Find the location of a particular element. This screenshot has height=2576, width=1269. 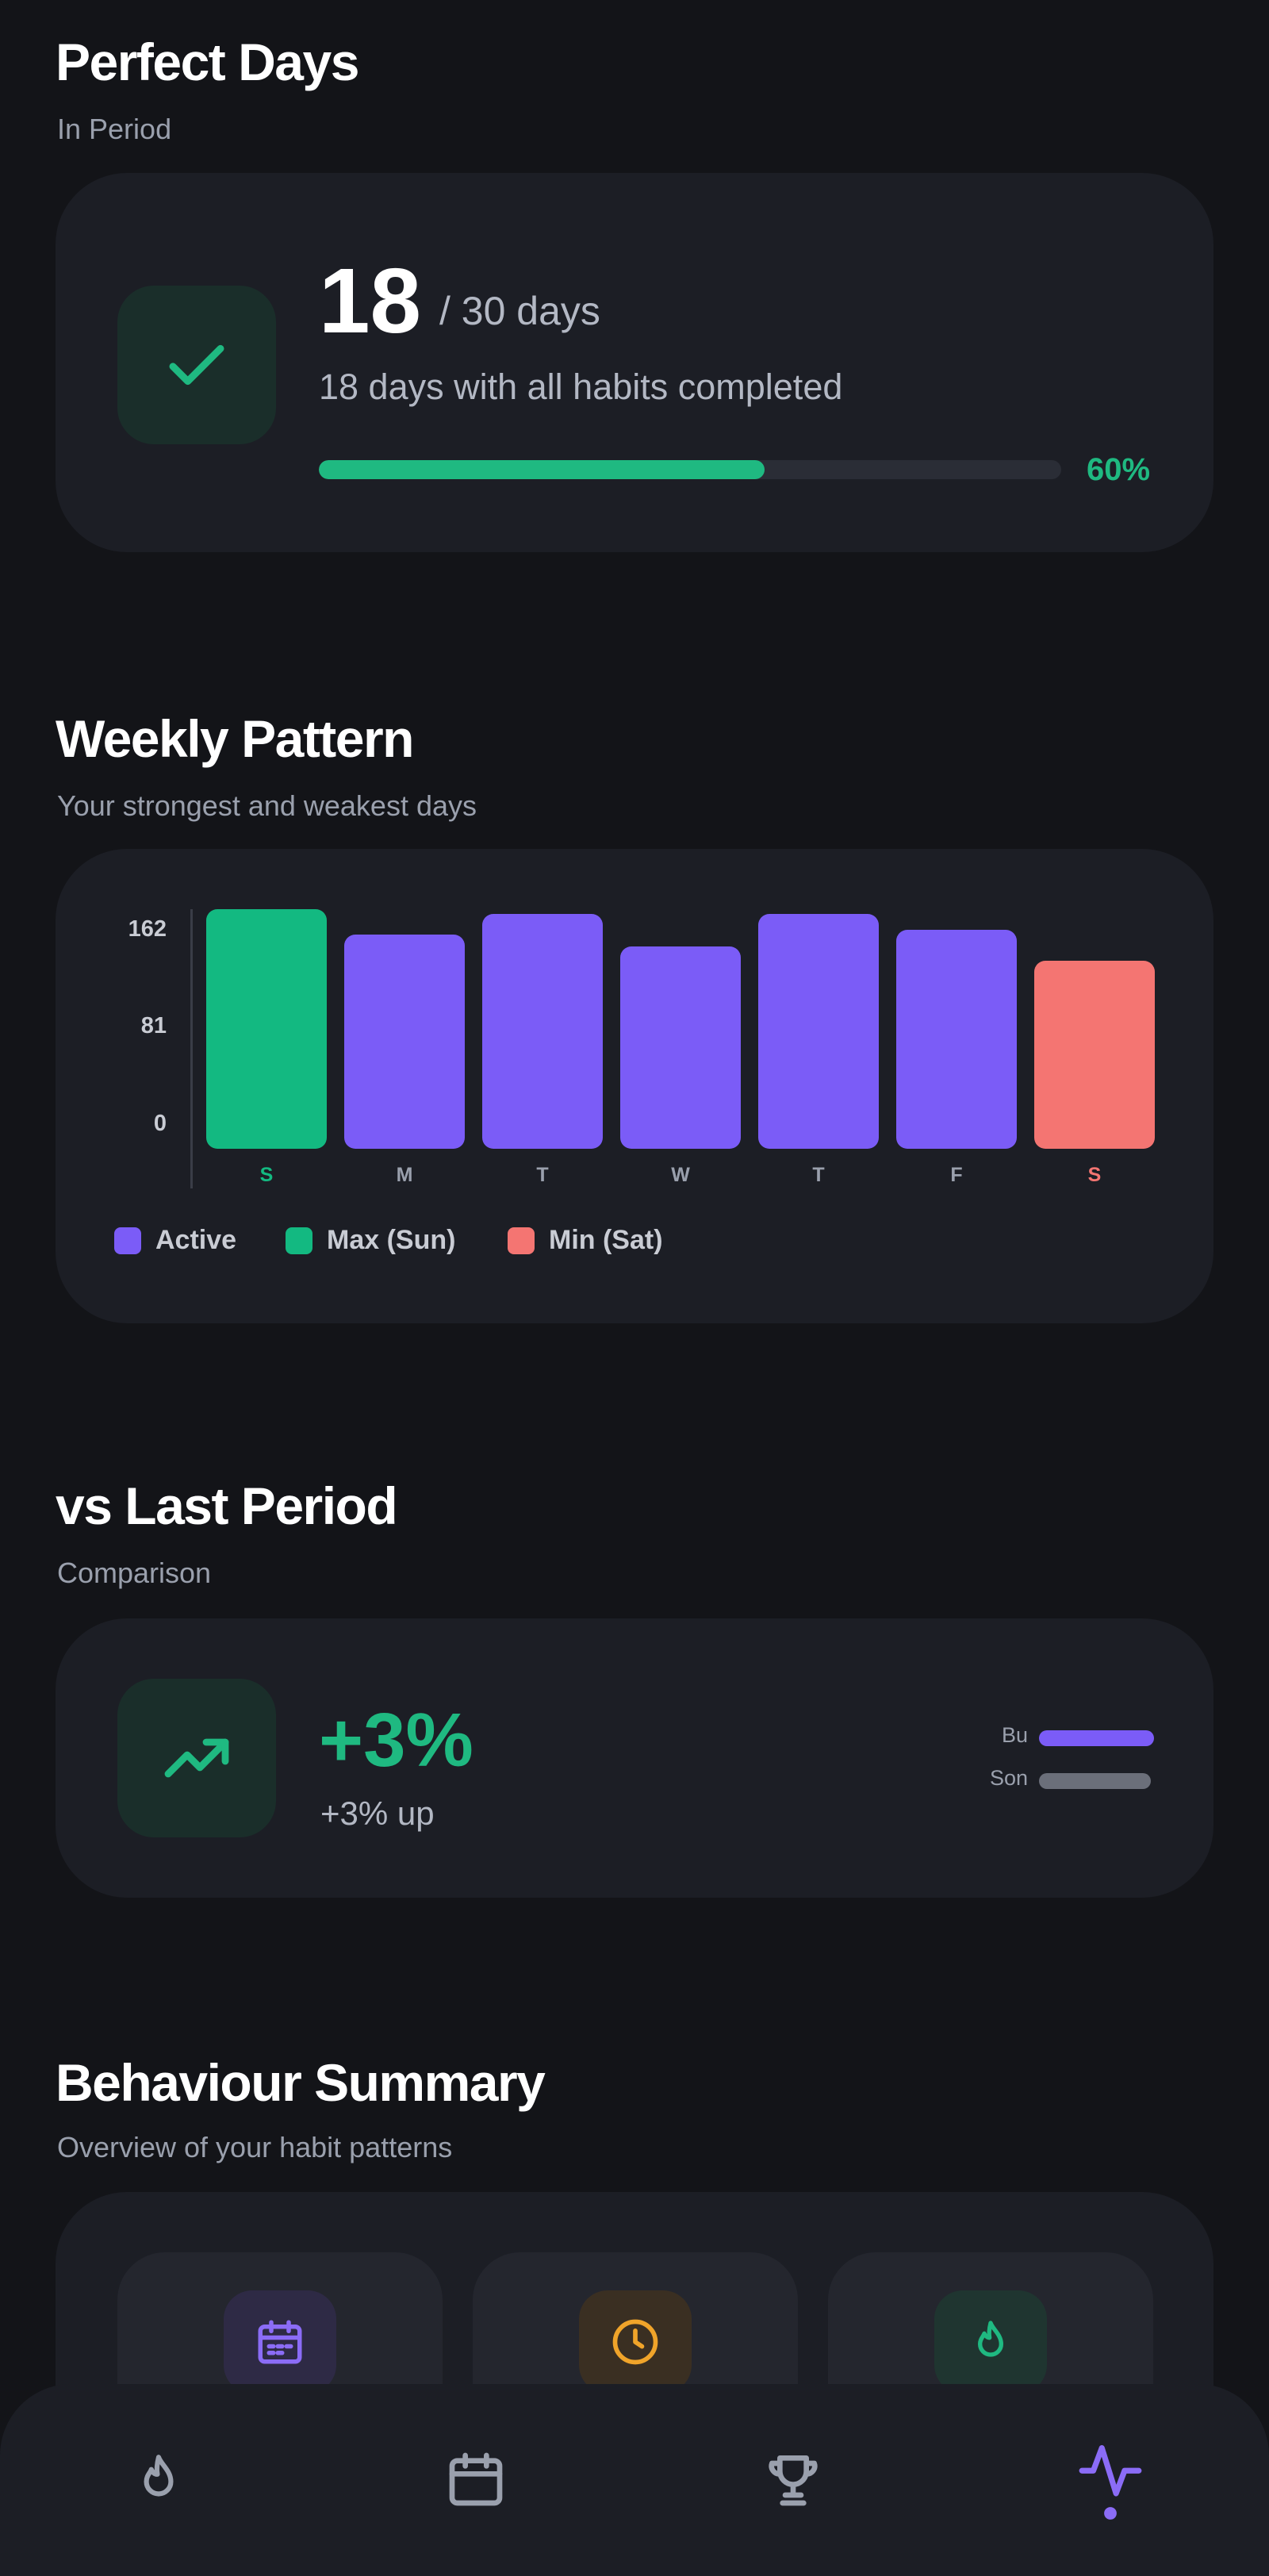

x-tick-label: F is located at coordinates (956, 1175).